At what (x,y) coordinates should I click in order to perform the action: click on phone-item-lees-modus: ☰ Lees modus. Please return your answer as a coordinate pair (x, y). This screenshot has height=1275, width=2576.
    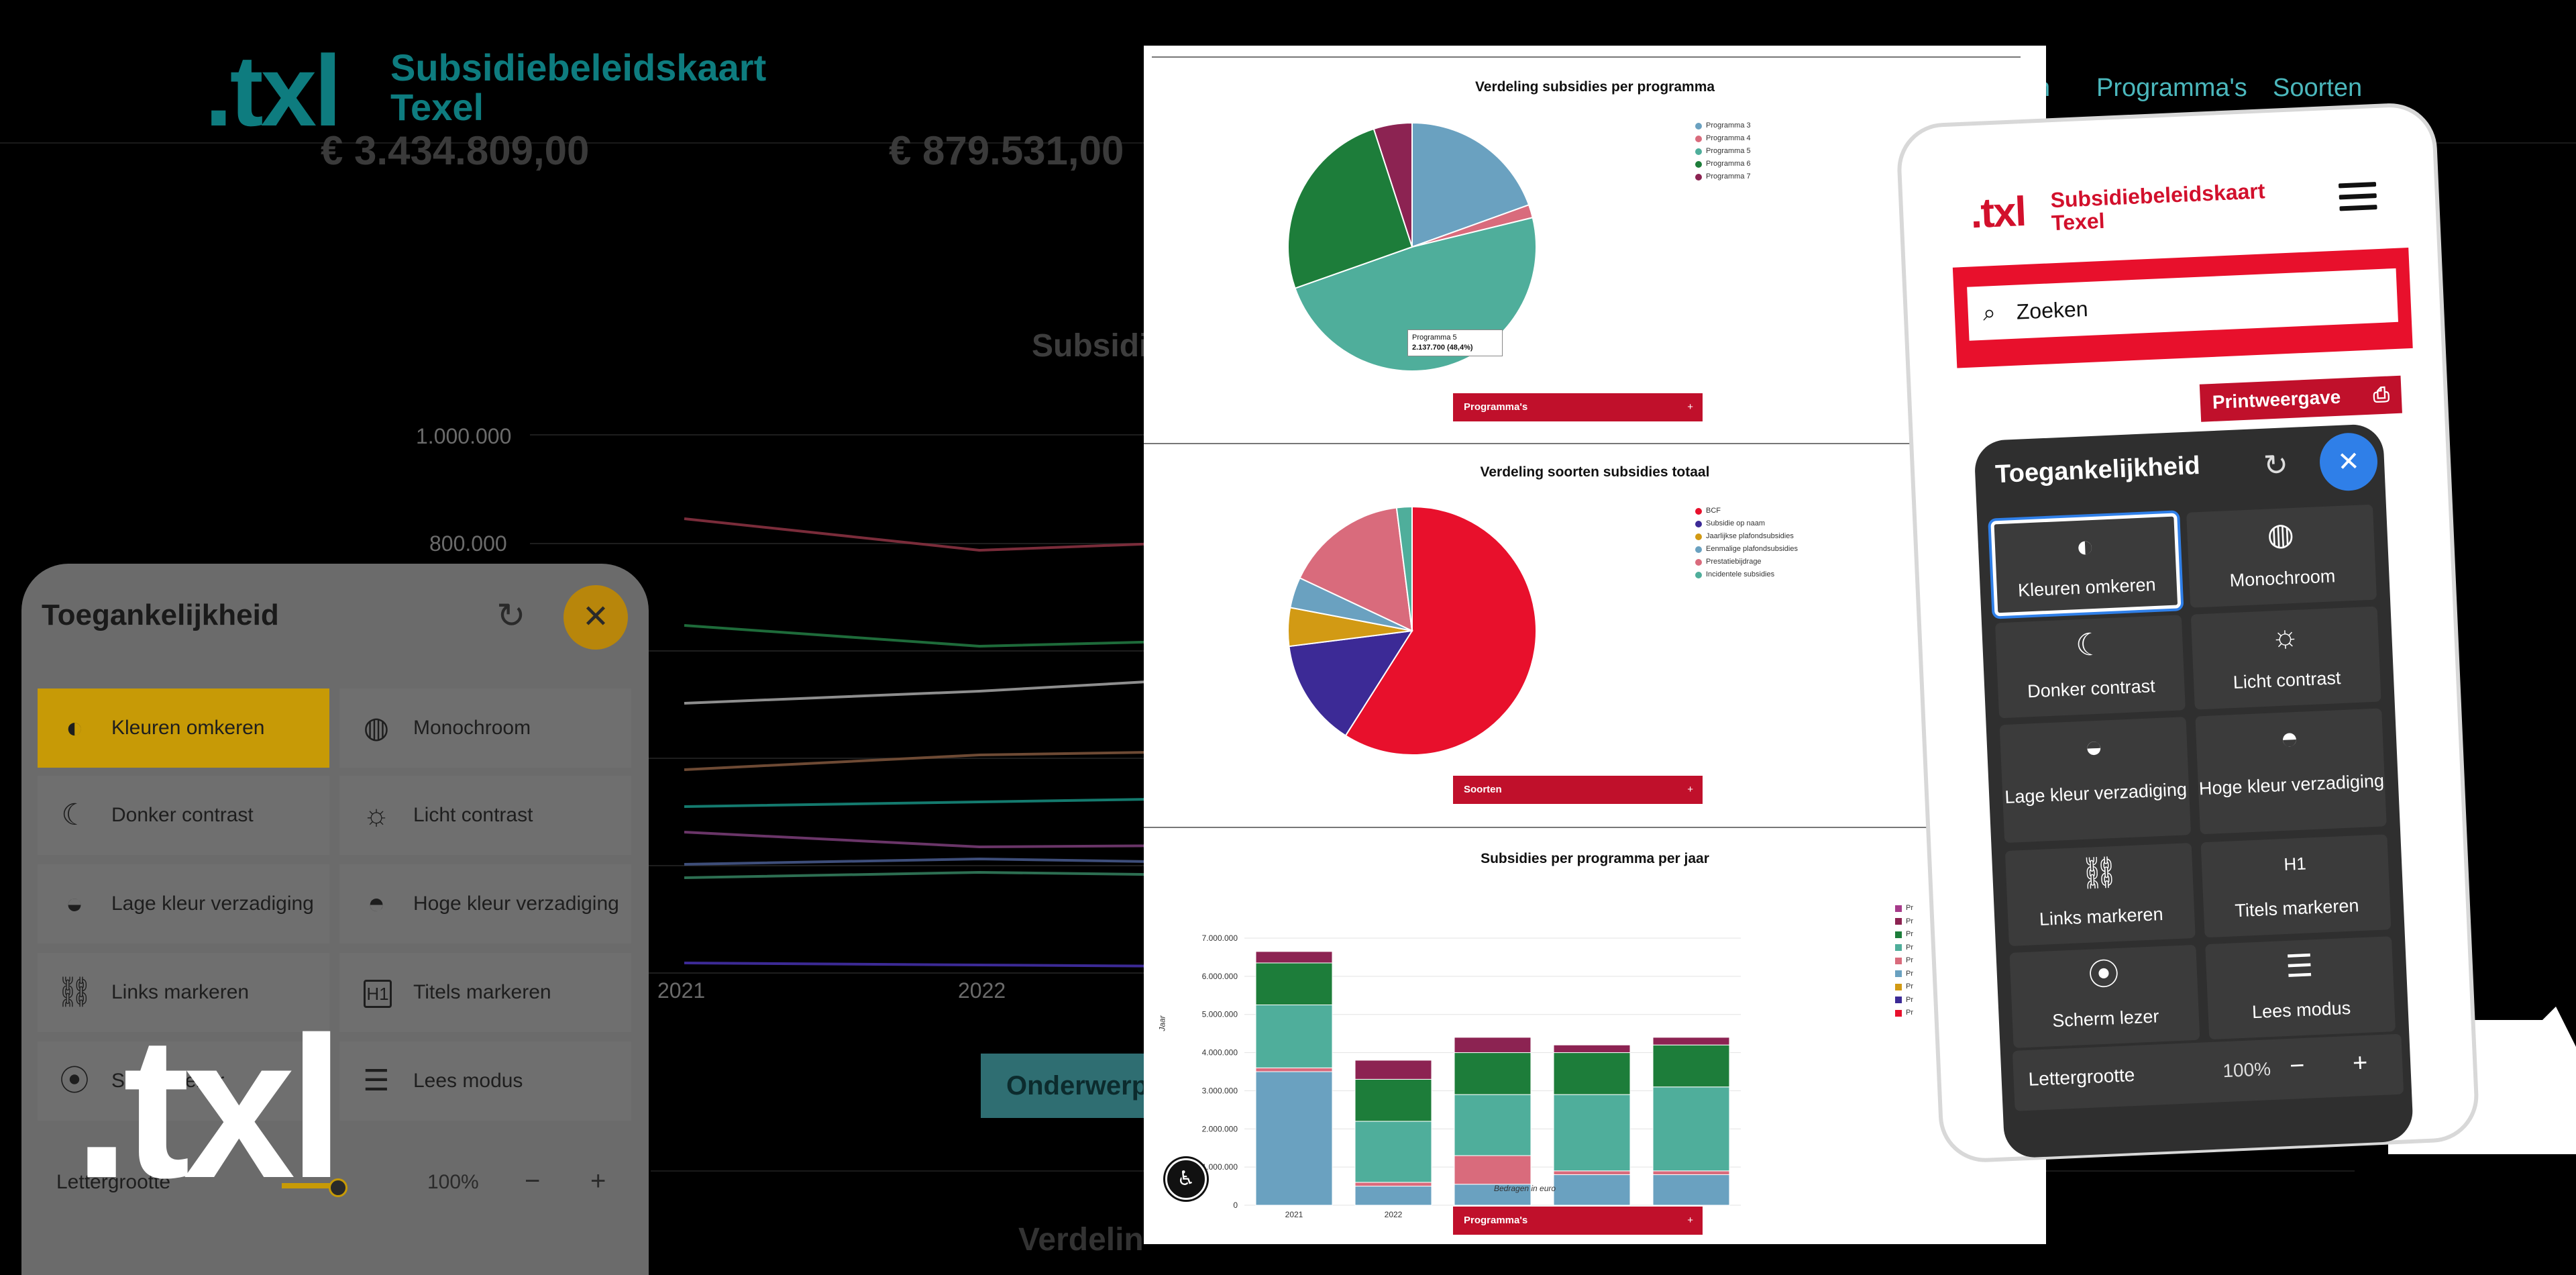
    Looking at the image, I should click on (2300, 988).